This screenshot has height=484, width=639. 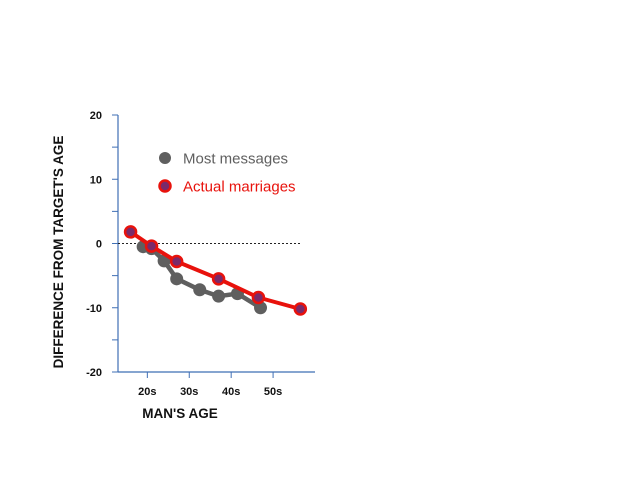 What do you see at coordinates (239, 187) in the screenshot?
I see `legend-label: Actual marriages` at bounding box center [239, 187].